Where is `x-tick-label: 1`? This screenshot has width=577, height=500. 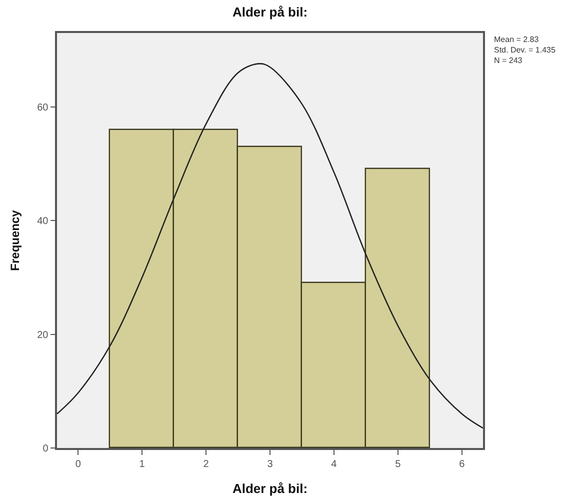 x-tick-label: 1 is located at coordinates (142, 464).